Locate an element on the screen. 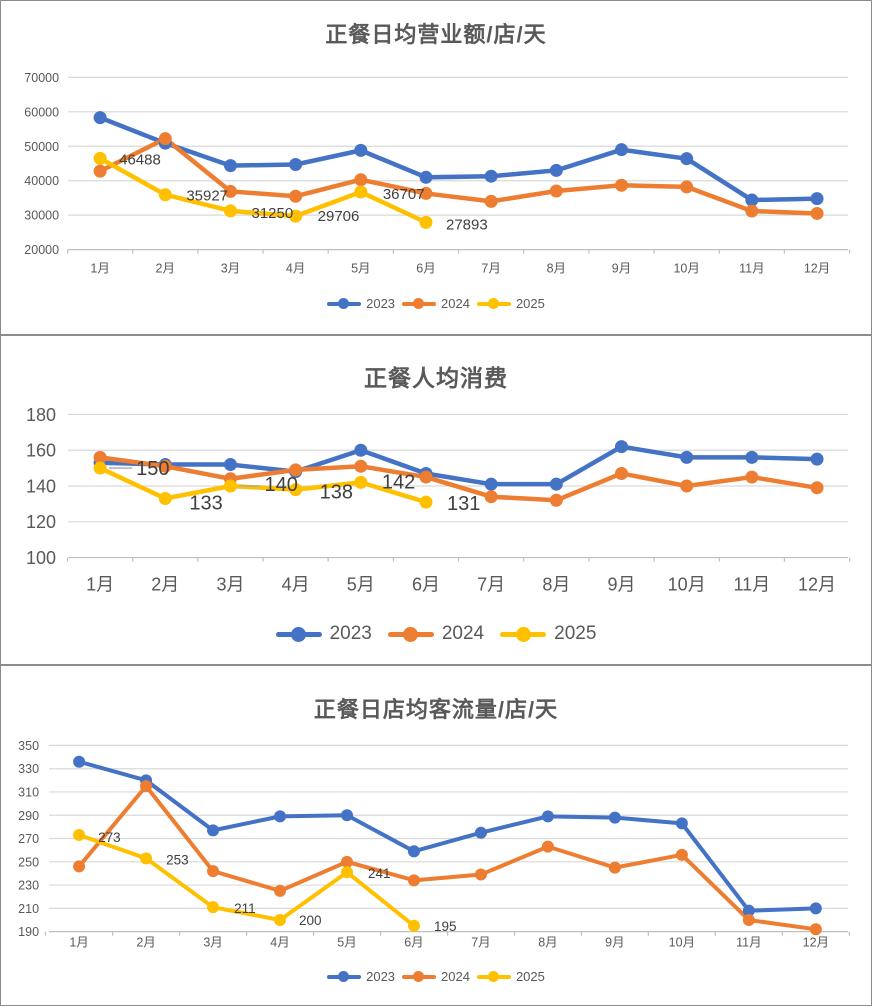  chart-title-per-capita-spend: 正餐人均消费 is located at coordinates (436, 378).